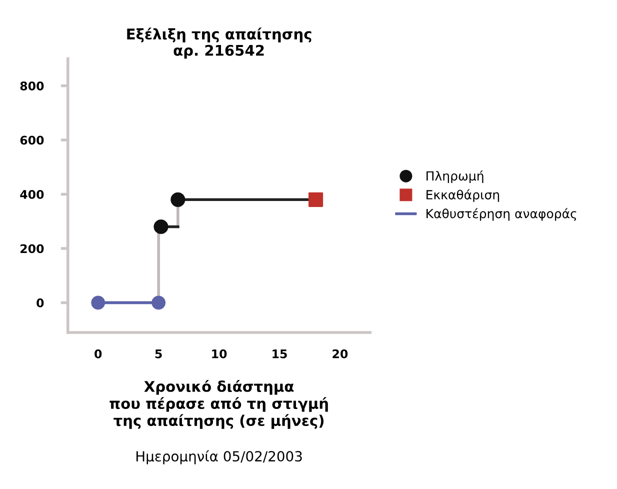  I want to click on x-tick-label: 15, so click(279, 354).